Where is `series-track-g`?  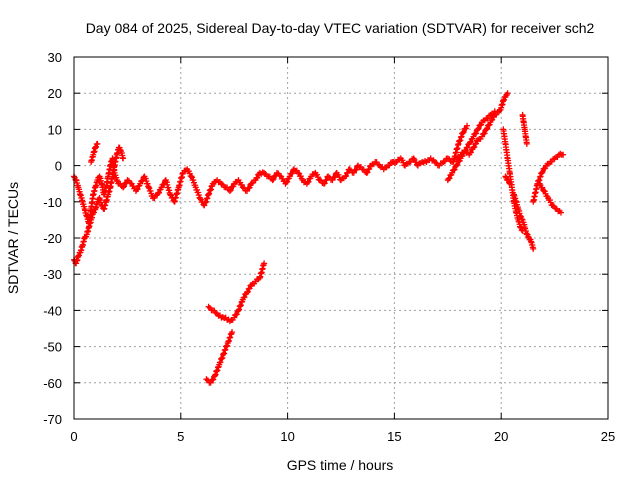
series-track-g is located at coordinates (524, 221).